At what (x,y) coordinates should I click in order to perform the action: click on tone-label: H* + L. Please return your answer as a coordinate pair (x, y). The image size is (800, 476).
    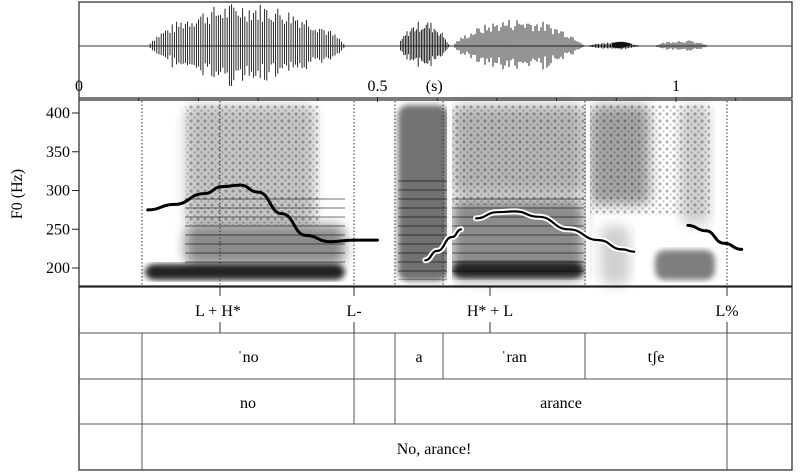
    Looking at the image, I should click on (490, 311).